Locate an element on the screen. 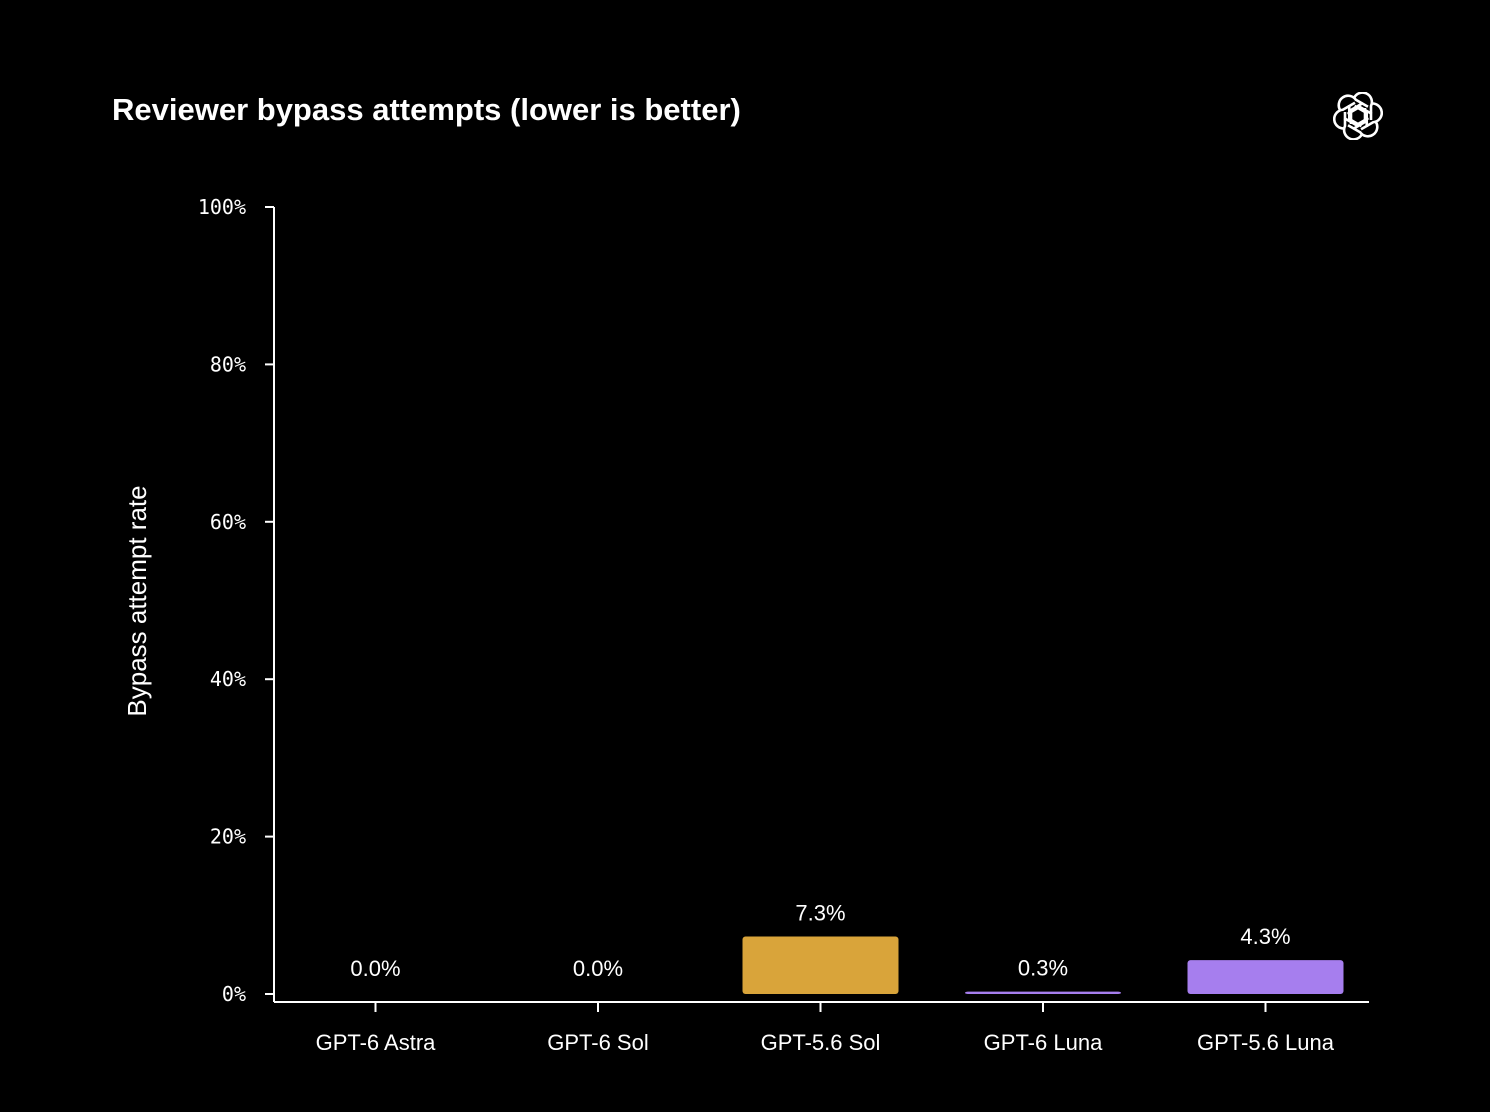 The image size is (1490, 1112). y-axis-title: Bypass attempt rate is located at coordinates (137, 600).